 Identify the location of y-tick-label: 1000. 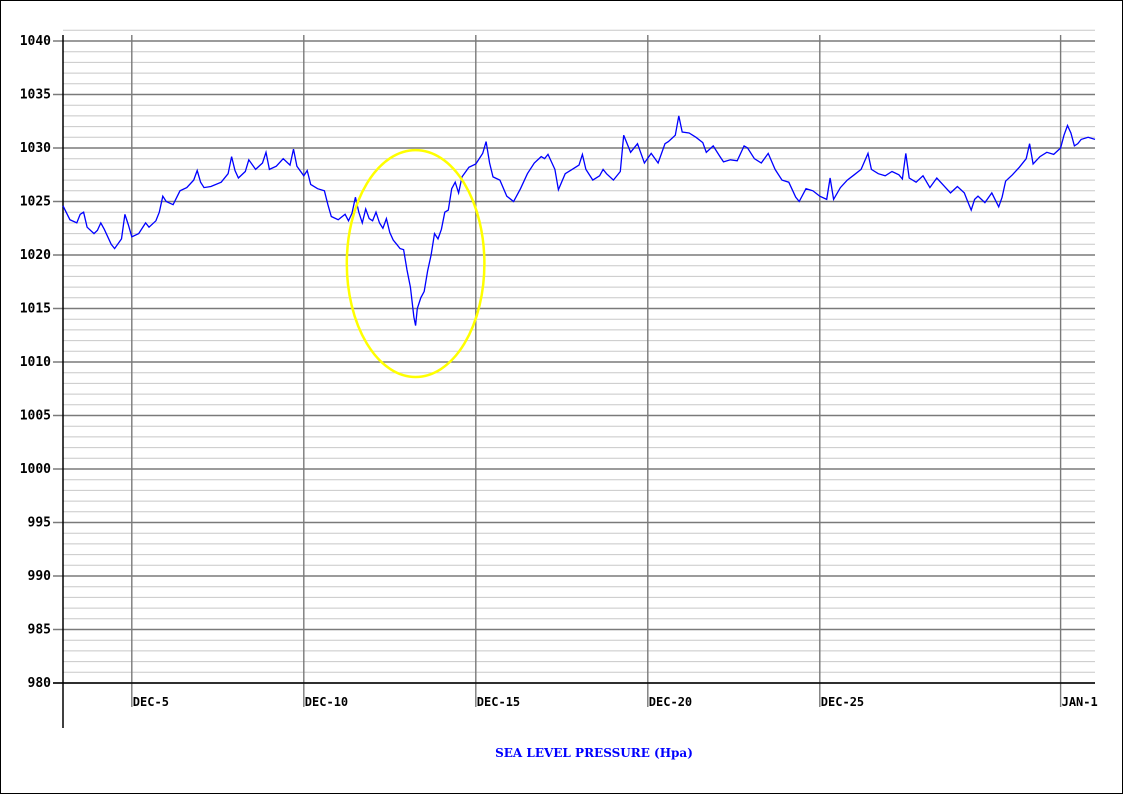
(35, 469).